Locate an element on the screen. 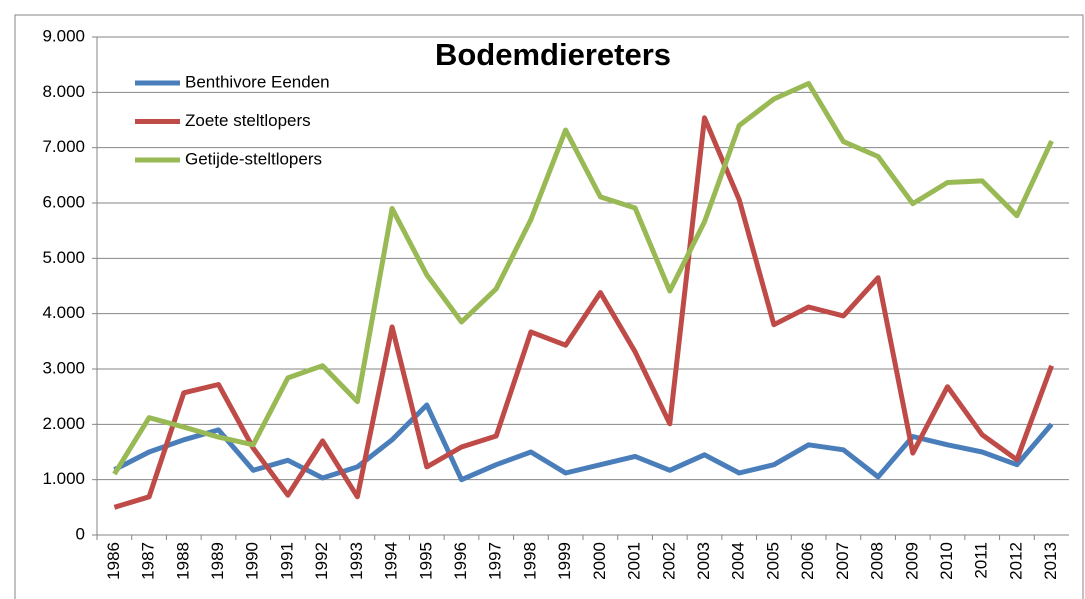 This screenshot has height=599, width=1085. x-tick-label: 2009 is located at coordinates (911, 561).